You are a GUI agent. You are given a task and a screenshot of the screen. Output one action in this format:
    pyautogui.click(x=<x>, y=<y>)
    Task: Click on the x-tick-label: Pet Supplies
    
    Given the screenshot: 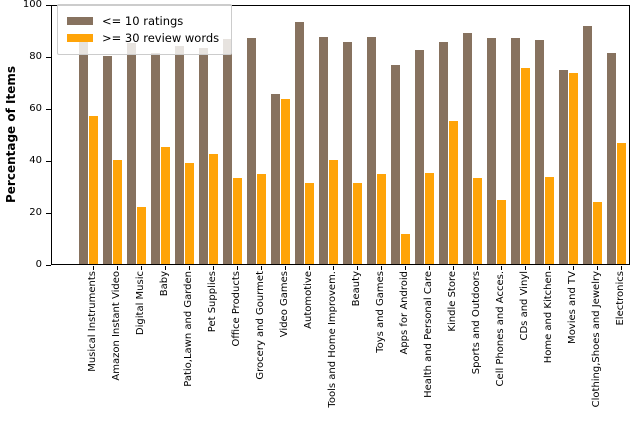 What is the action you would take?
    pyautogui.click(x=212, y=302)
    